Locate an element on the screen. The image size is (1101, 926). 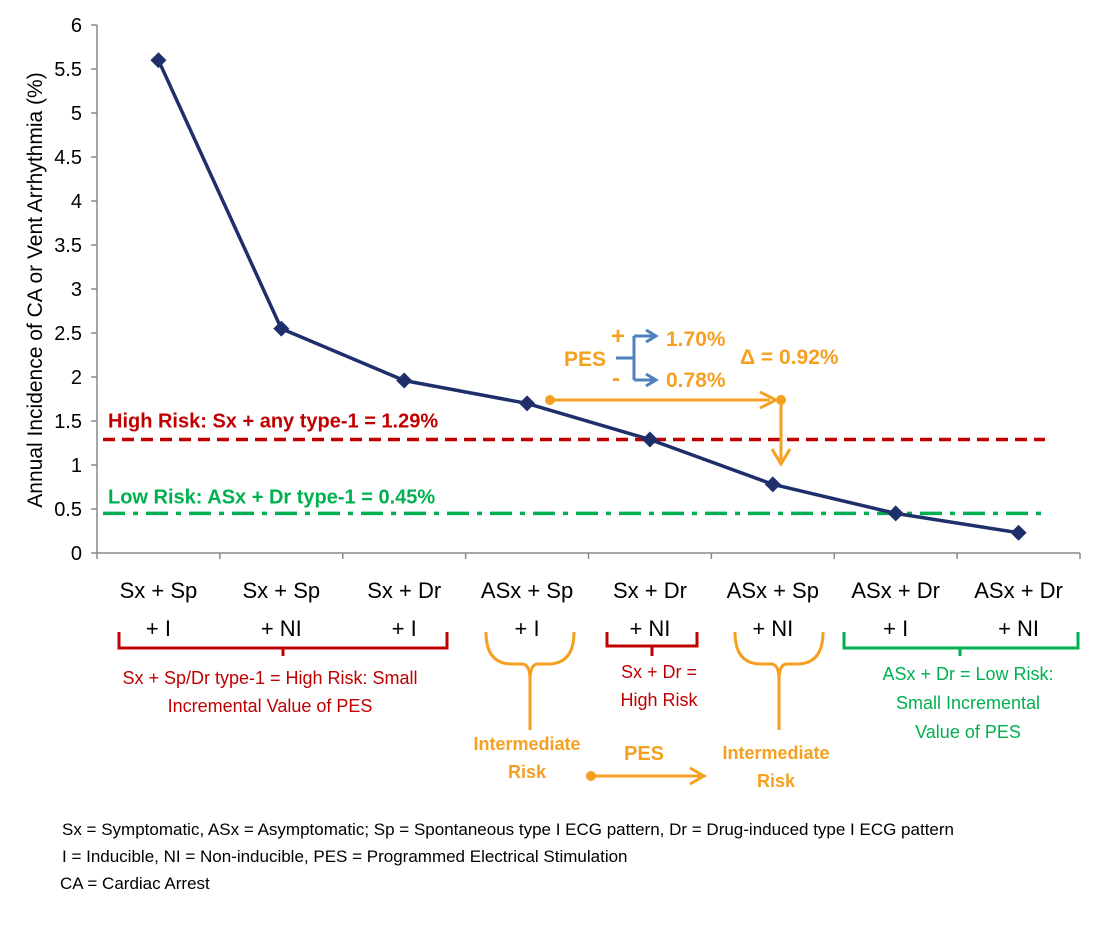
y-tick-label: 1.5 is located at coordinates (68, 422).